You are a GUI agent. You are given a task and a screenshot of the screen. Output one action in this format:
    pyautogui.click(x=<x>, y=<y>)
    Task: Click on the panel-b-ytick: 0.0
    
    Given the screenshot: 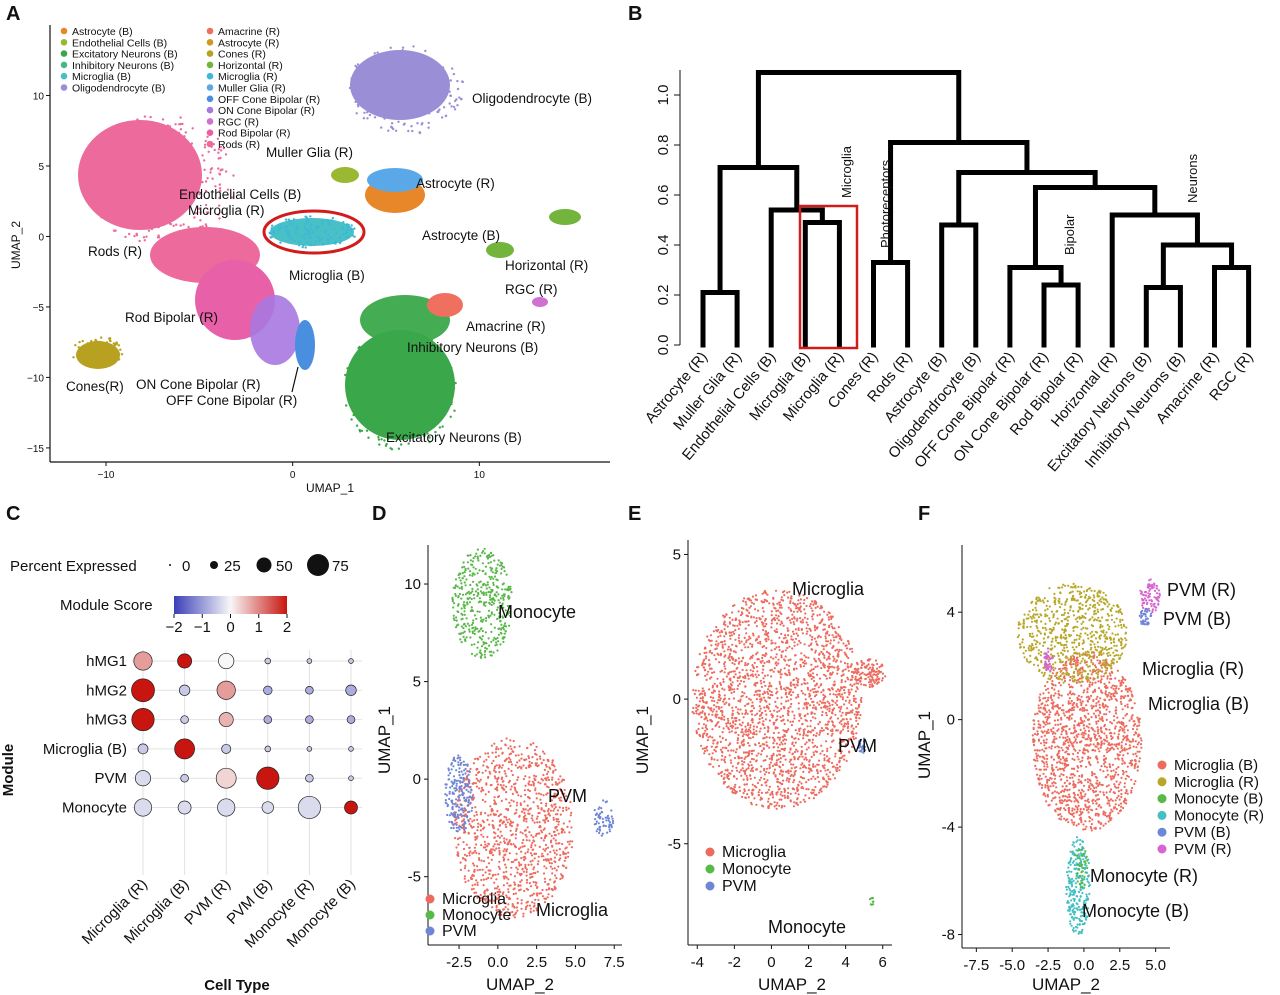 What is the action you would take?
    pyautogui.click(x=663, y=345)
    